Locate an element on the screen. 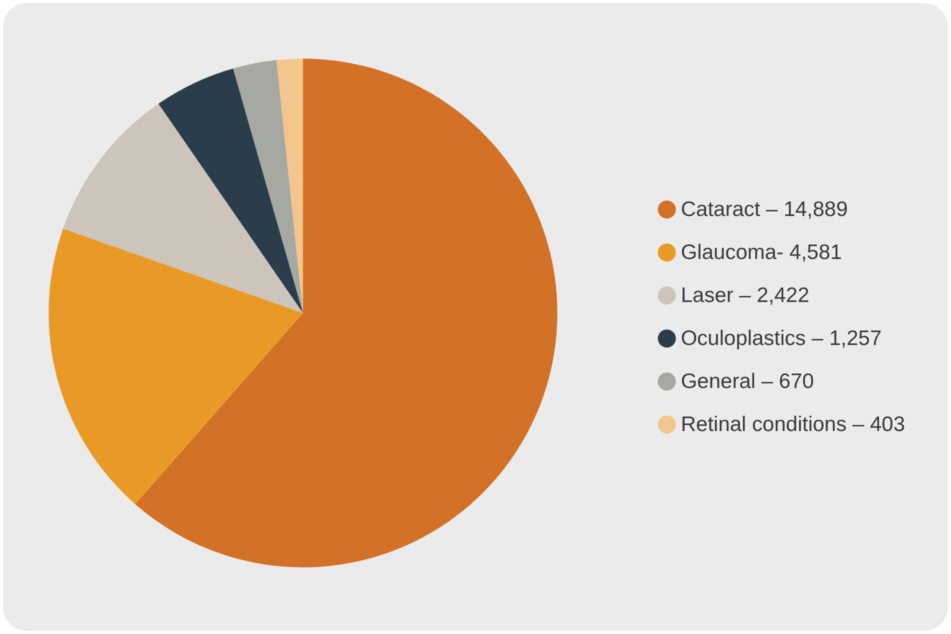 This screenshot has width=951, height=634. legend-label: Glaucoma- 4,581 is located at coordinates (761, 252).